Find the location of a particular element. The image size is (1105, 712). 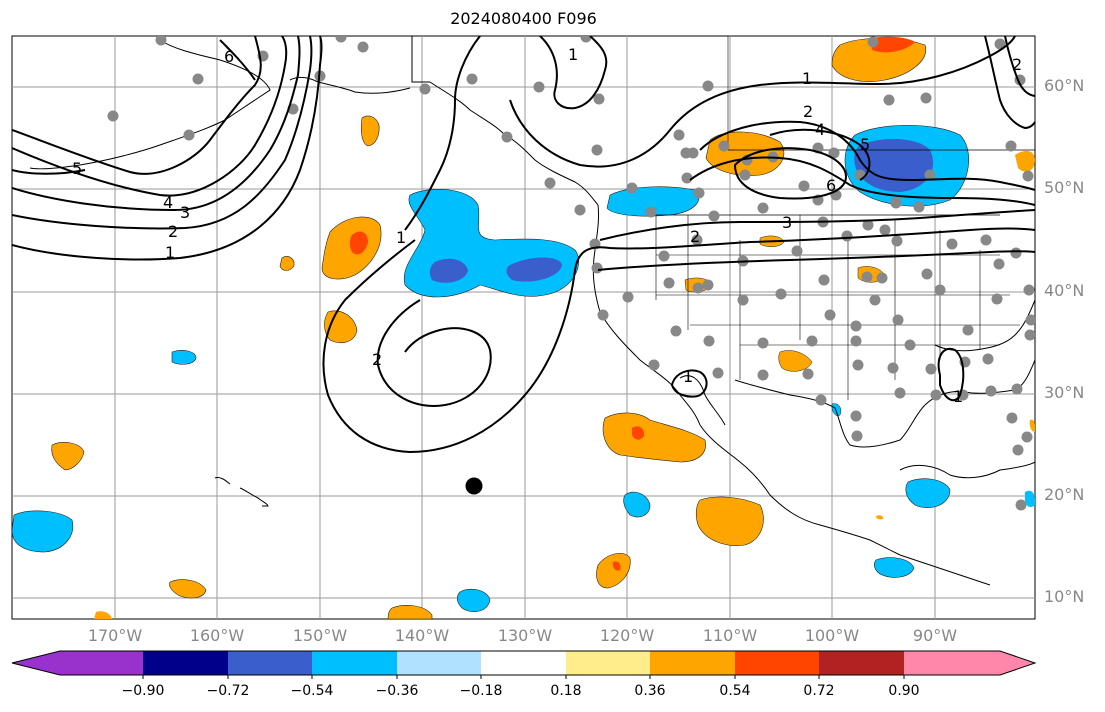

contour-label-5b: 5 is located at coordinates (865, 144).